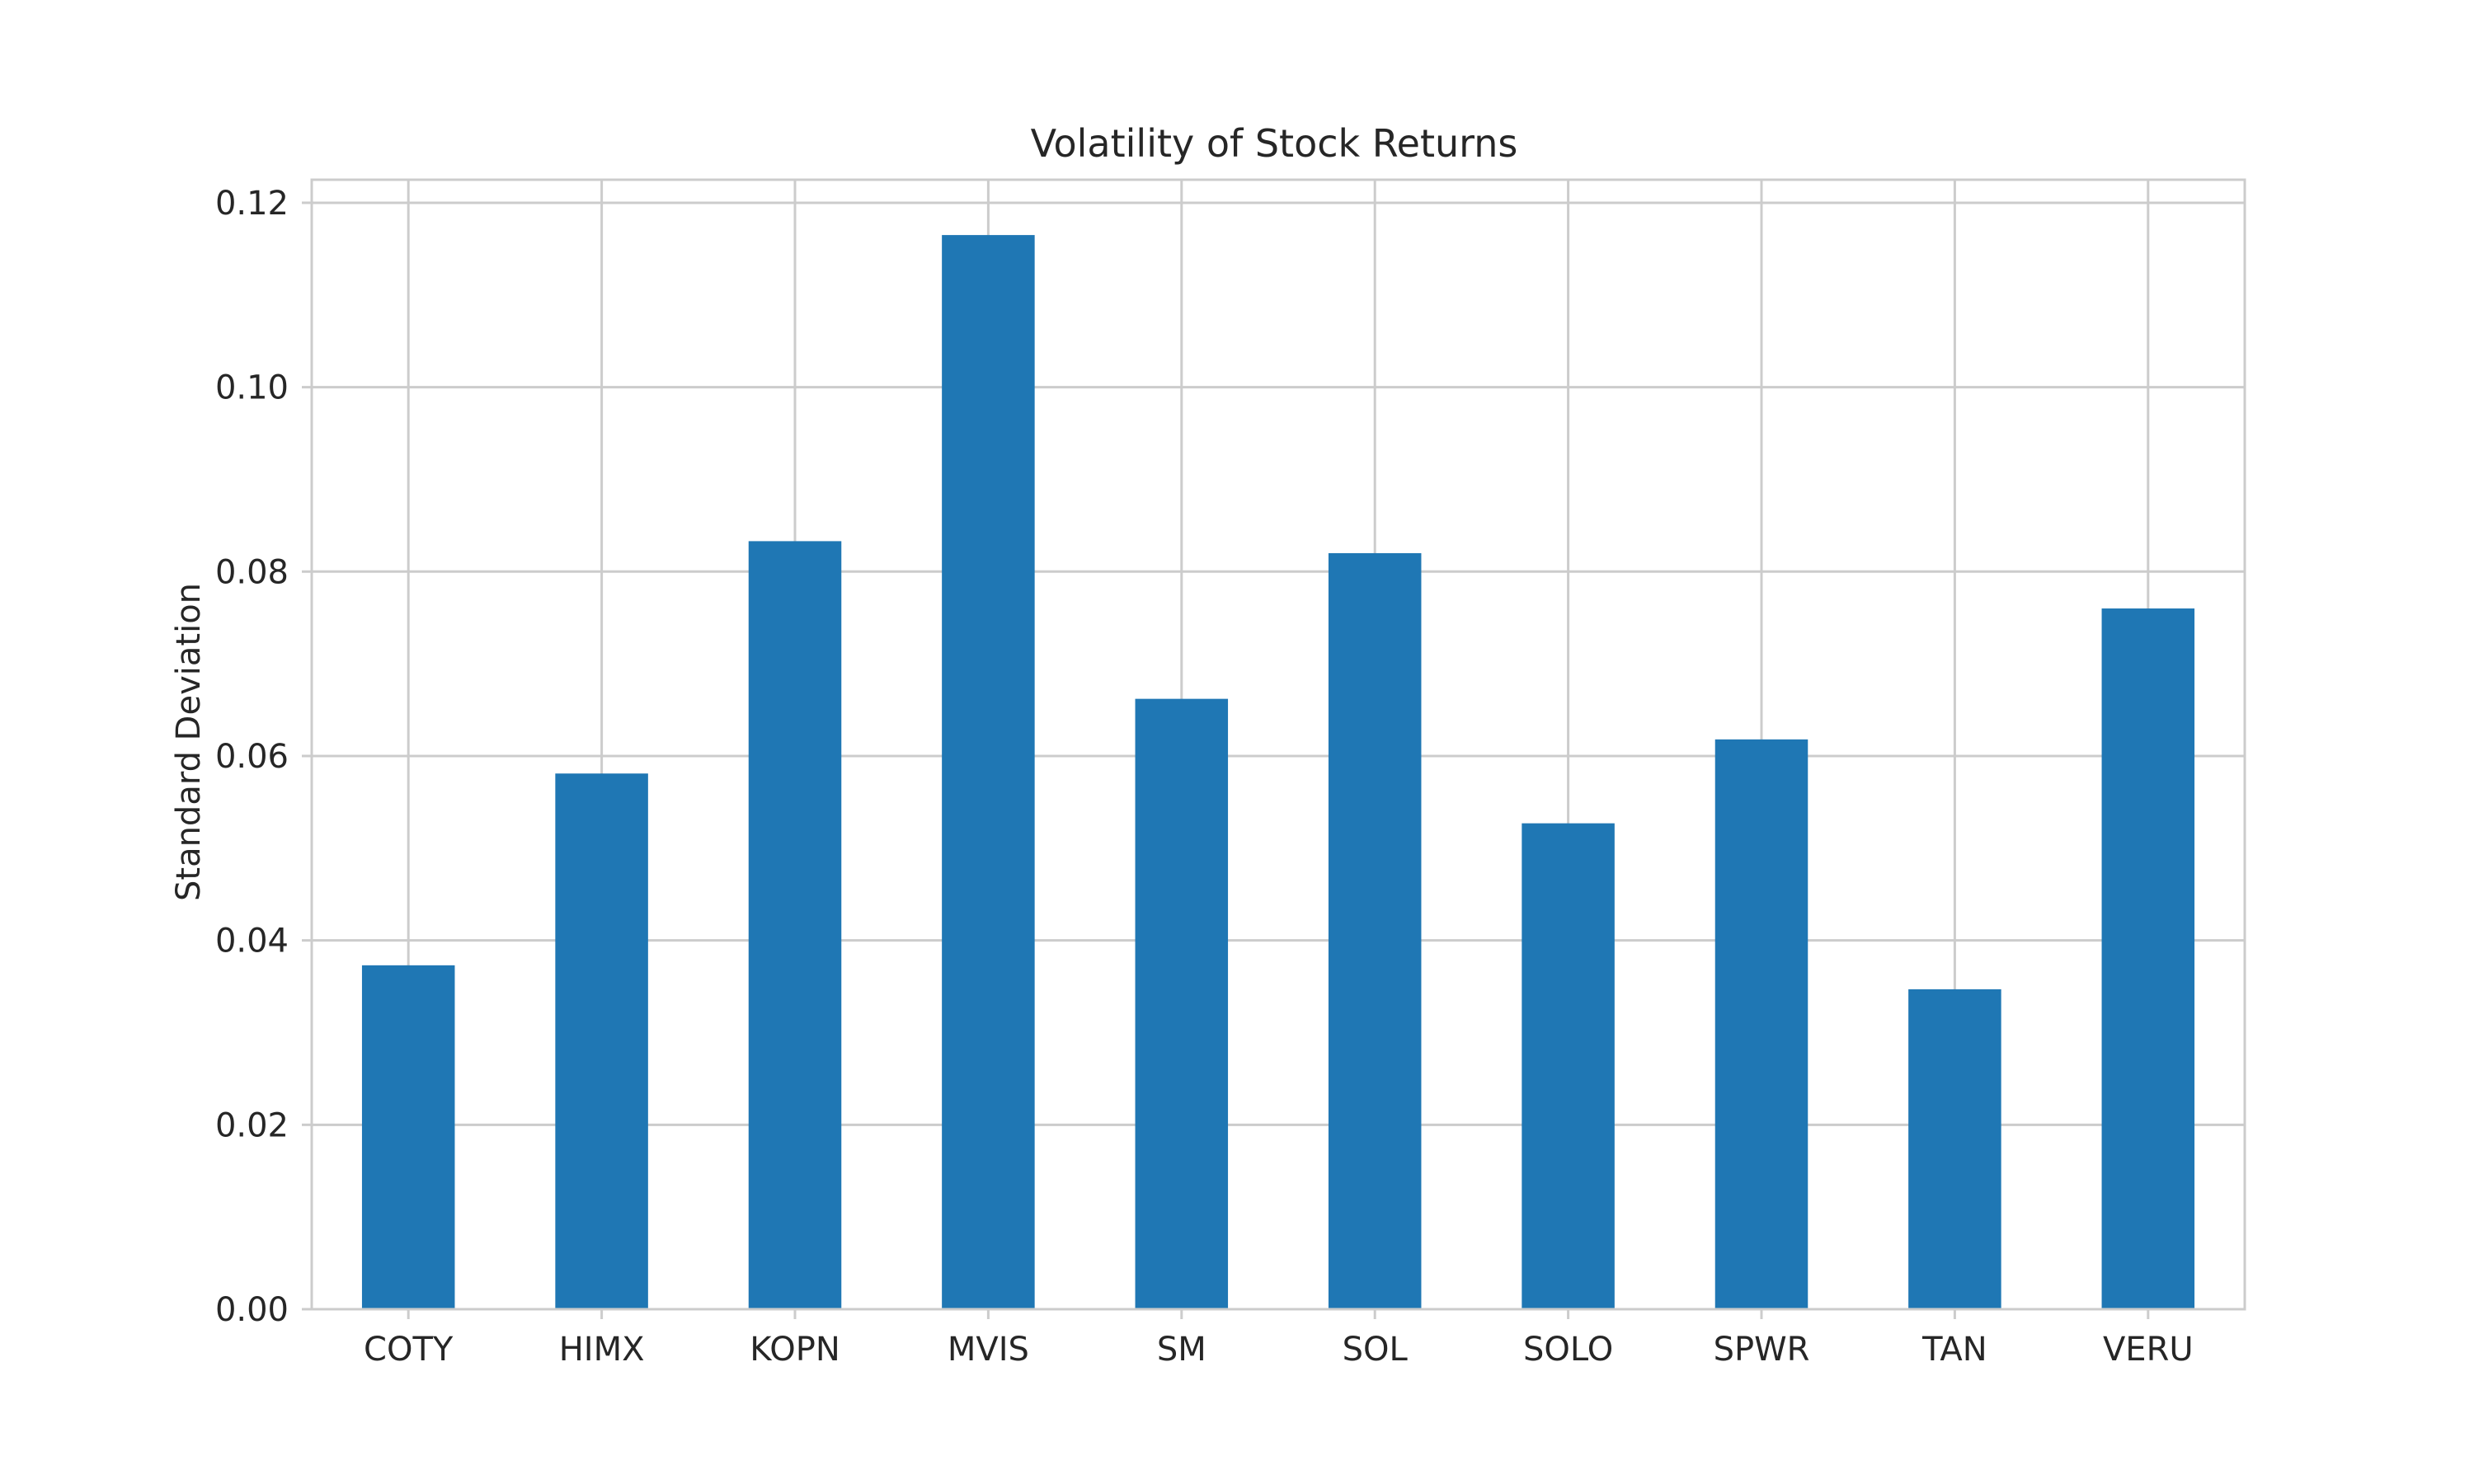 This screenshot has height=1484, width=2474. I want to click on x-tick-label: SOLO, so click(1568, 1350).